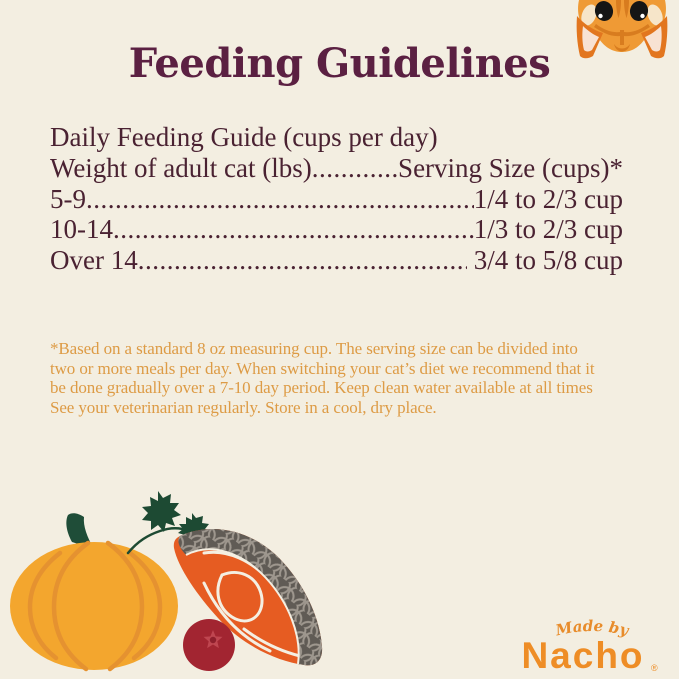  What do you see at coordinates (244, 137) in the screenshot?
I see `table-heading: Daily Feeding Guide (cups per day)` at bounding box center [244, 137].